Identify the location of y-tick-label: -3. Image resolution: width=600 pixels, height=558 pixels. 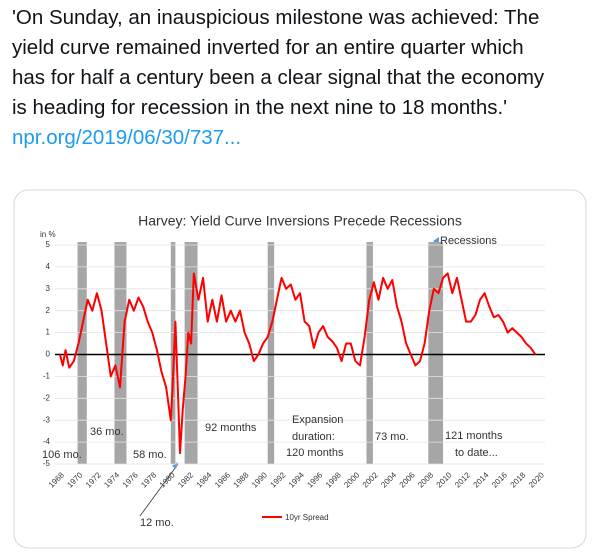
(47, 419).